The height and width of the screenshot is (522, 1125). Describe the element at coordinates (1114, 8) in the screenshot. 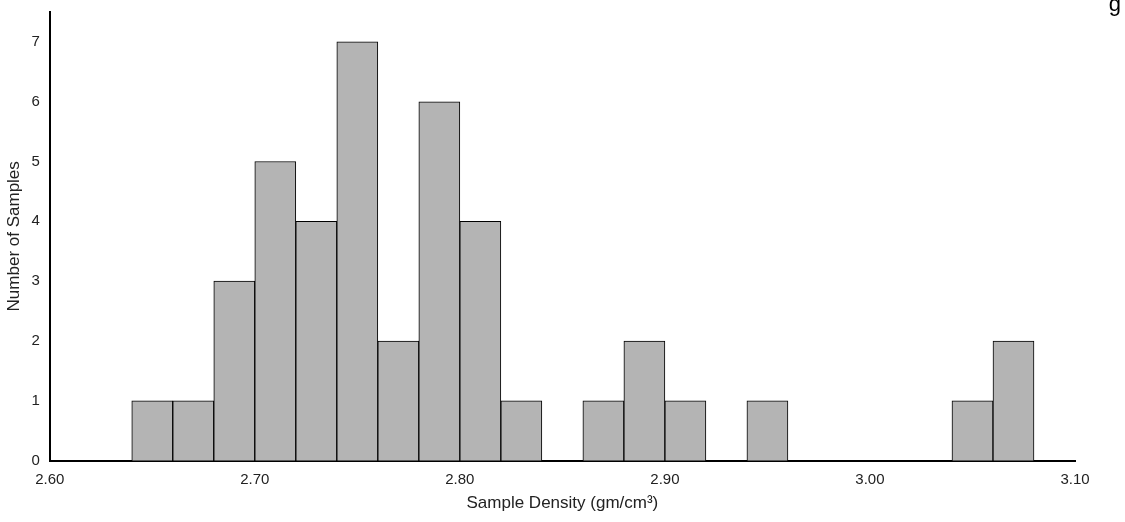

I see `text: g` at that location.